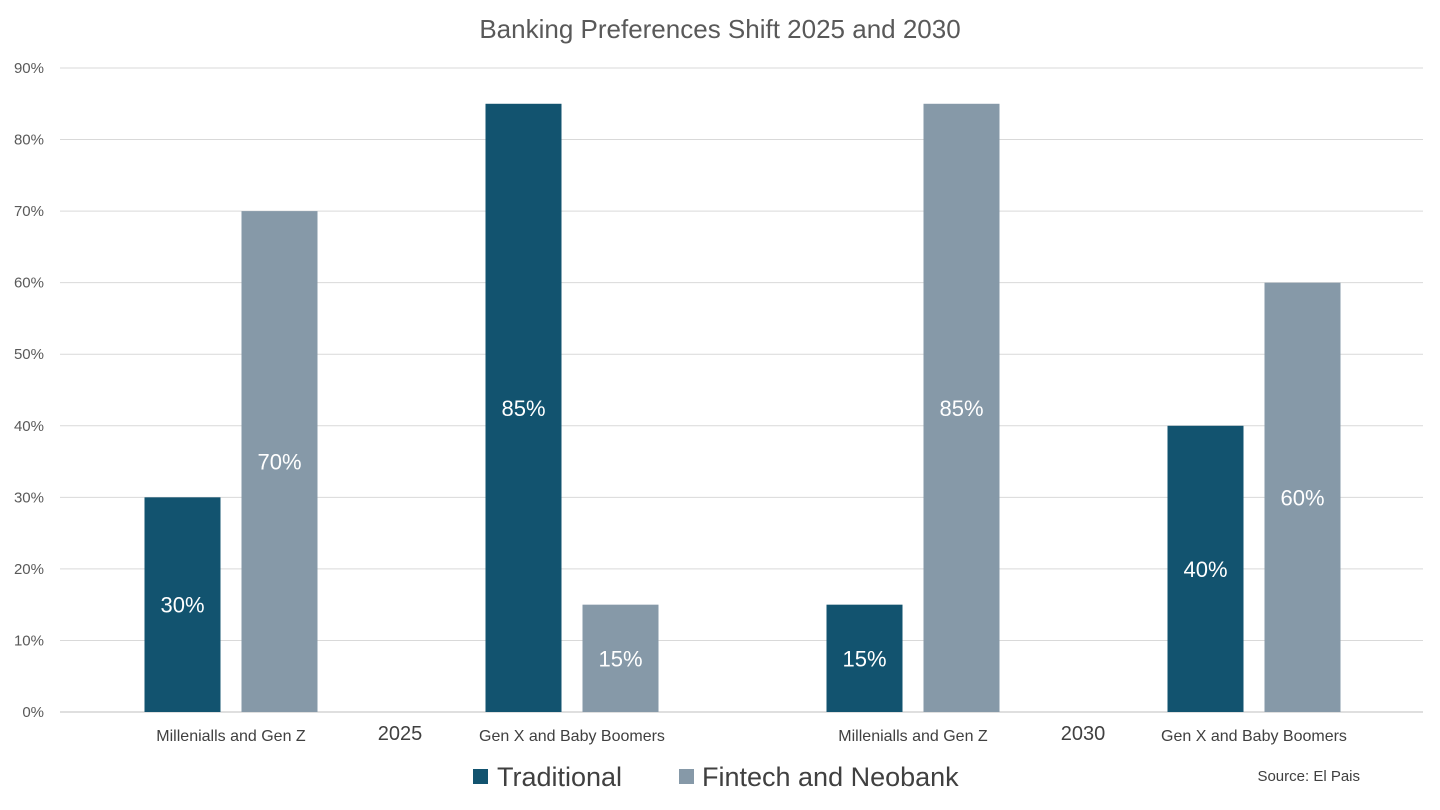 This screenshot has width=1440, height=810. I want to click on y-tick-label: 0%, so click(33, 712).